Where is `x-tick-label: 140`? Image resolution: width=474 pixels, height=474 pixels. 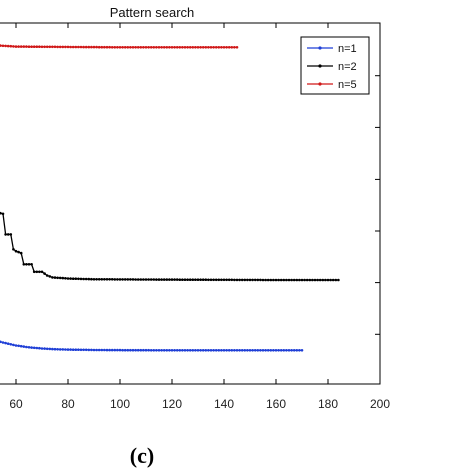 x-tick-label: 140 is located at coordinates (224, 404).